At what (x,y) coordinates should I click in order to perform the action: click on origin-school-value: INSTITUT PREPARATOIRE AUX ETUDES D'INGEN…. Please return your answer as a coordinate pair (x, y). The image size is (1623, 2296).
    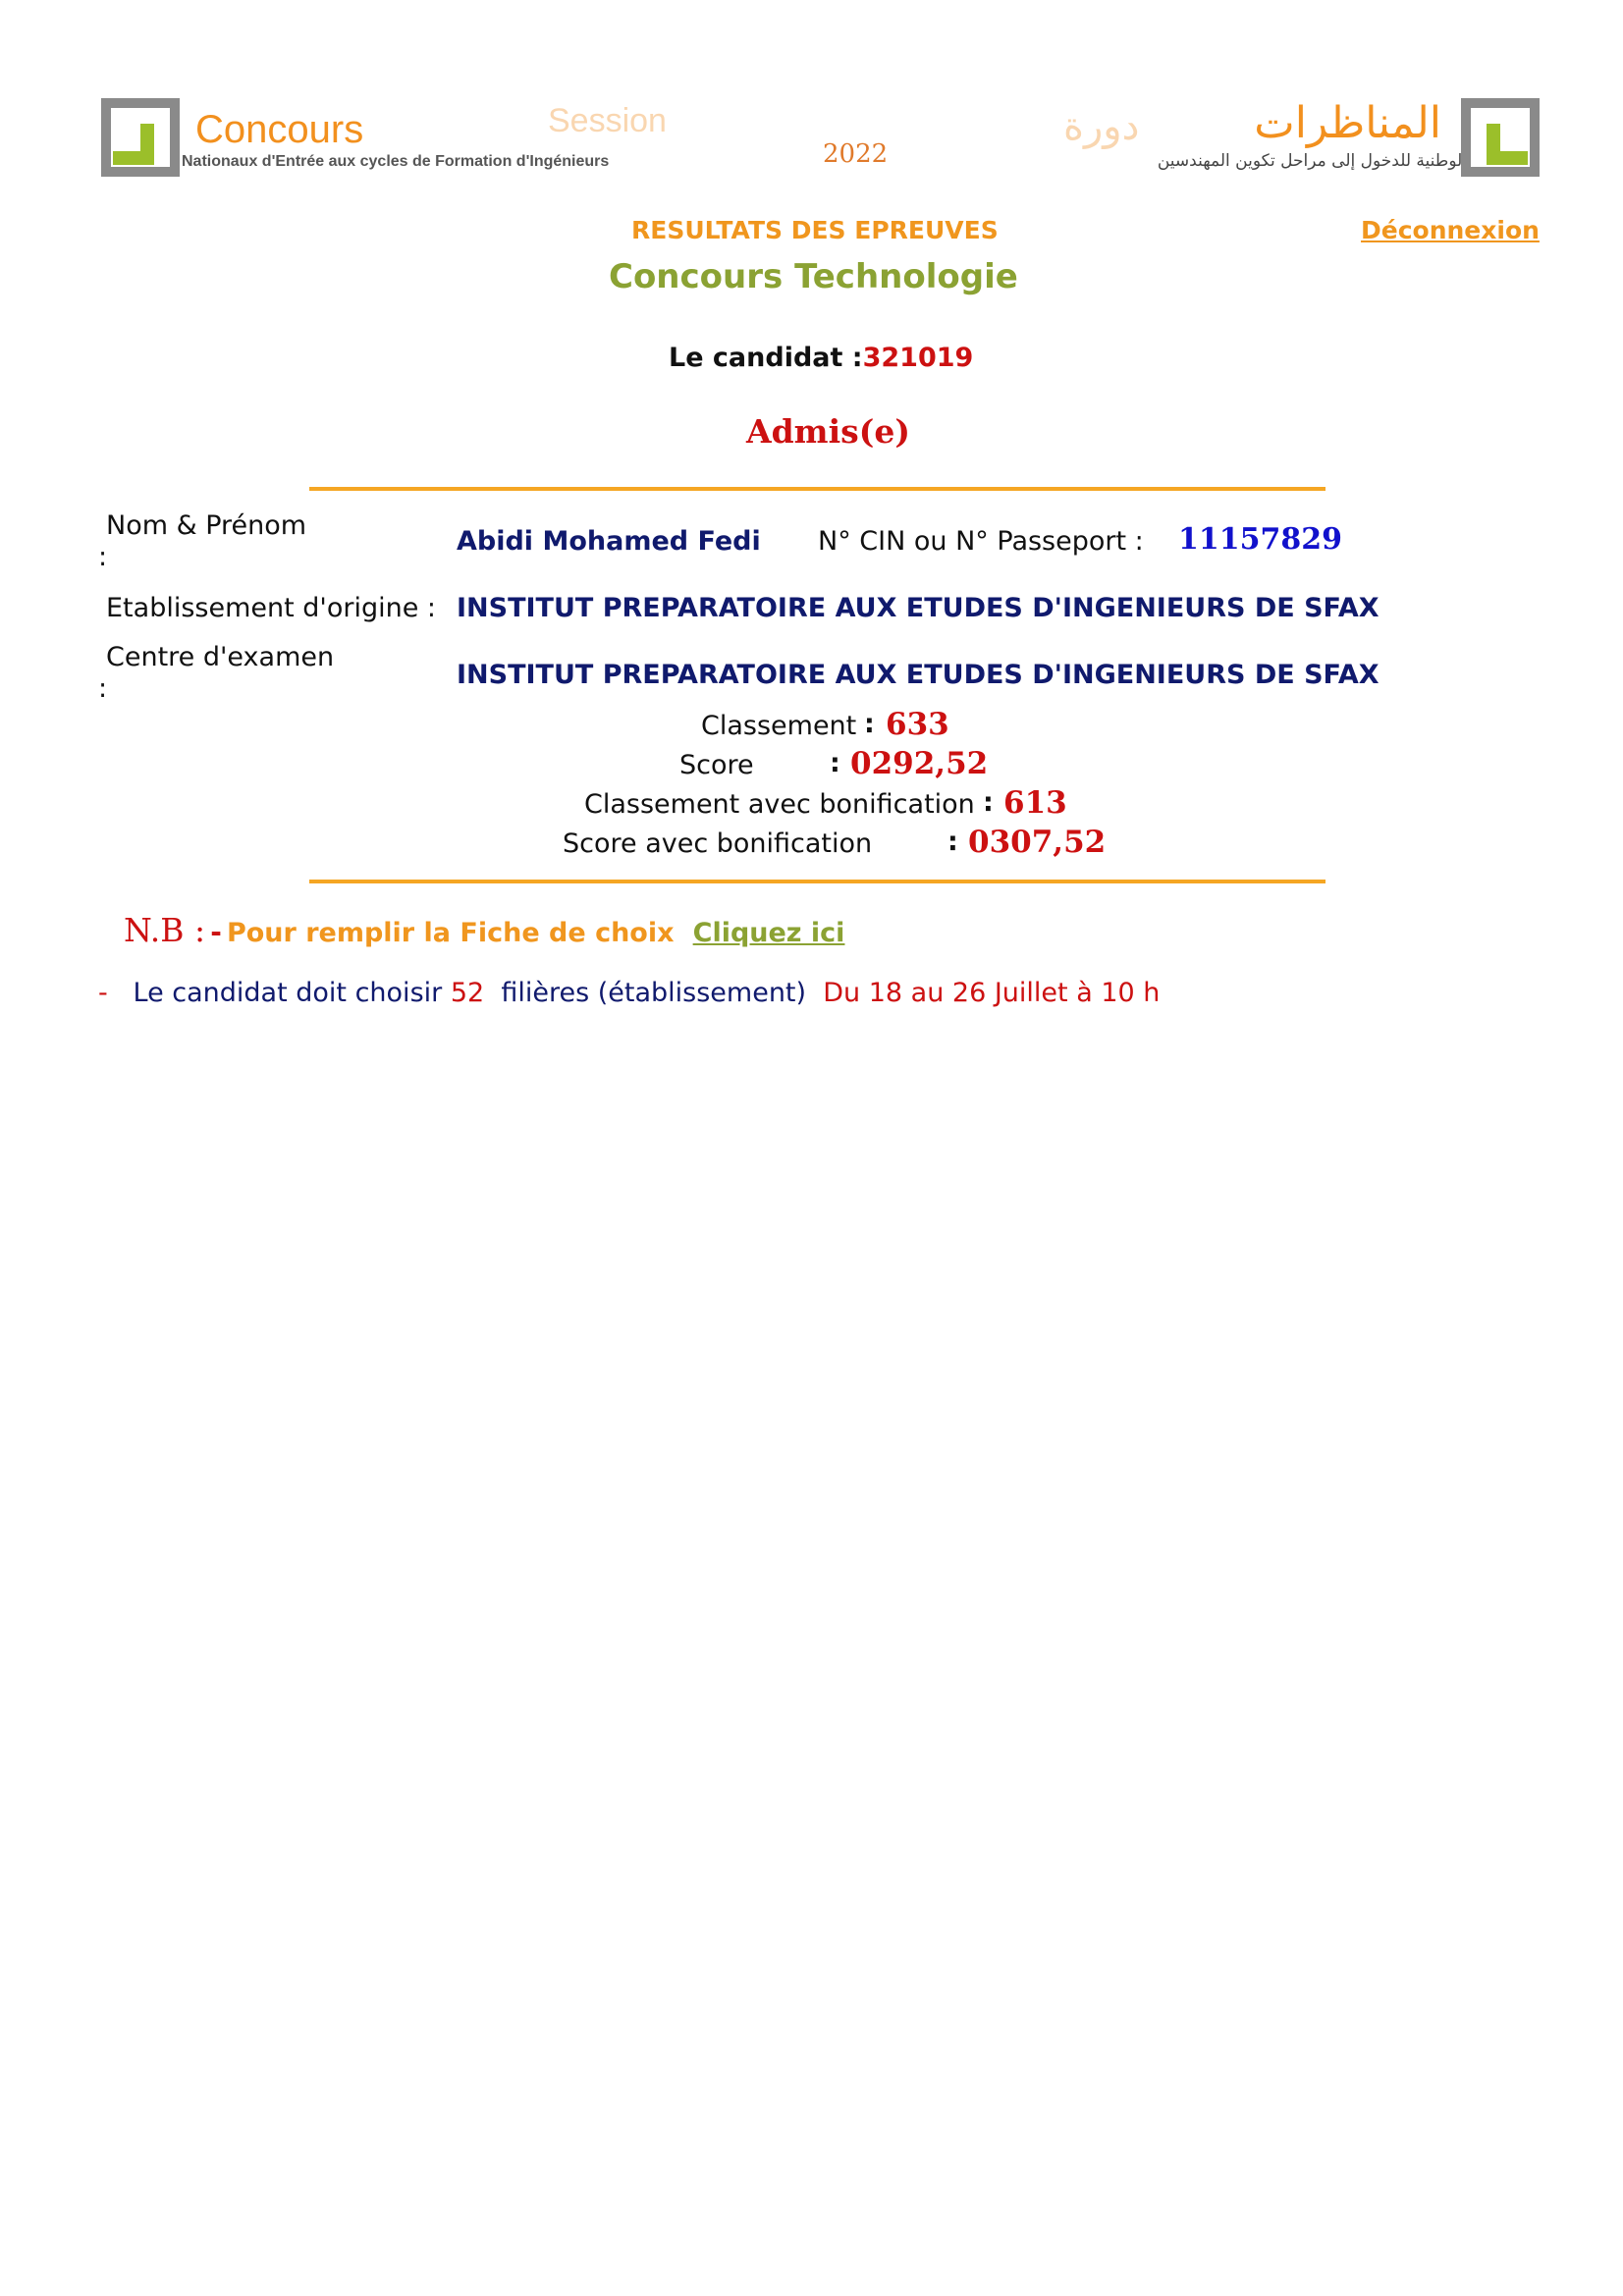
    Looking at the image, I should click on (918, 608).